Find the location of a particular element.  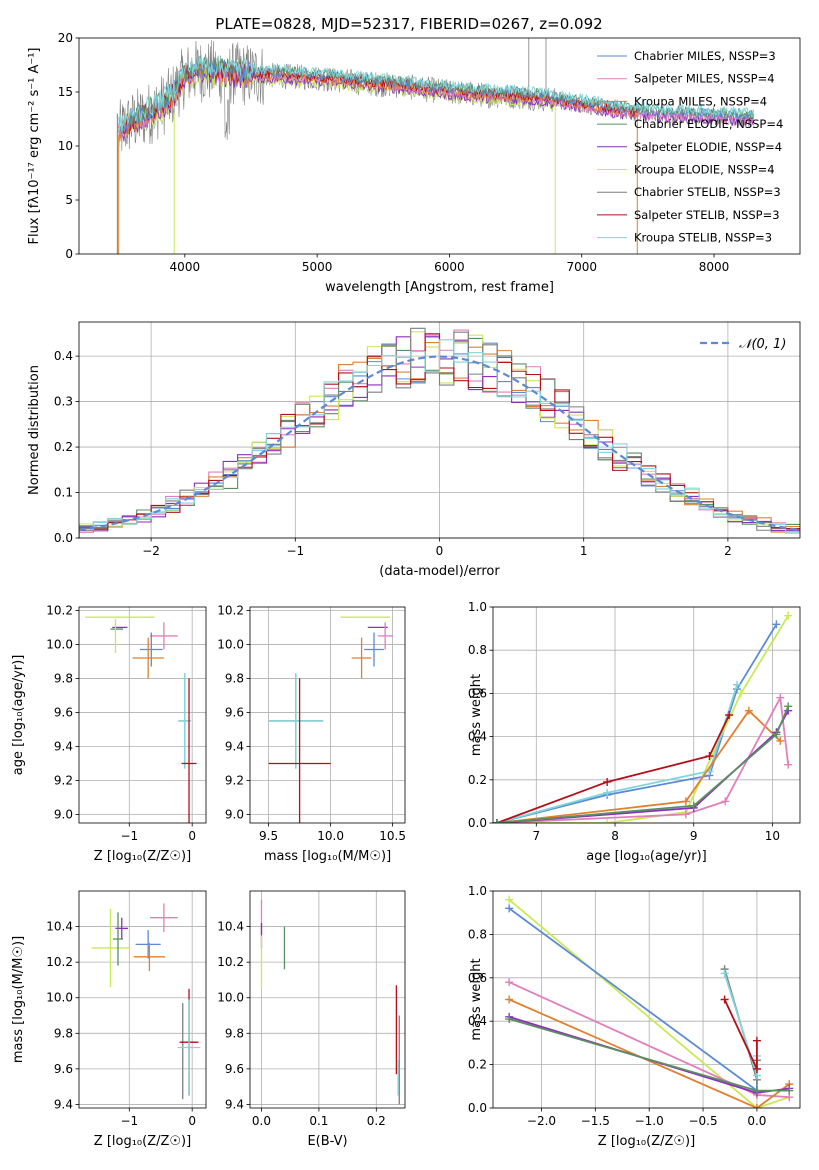

errorbar-point-kroupa_stelib is located at coordinates (296, 721).